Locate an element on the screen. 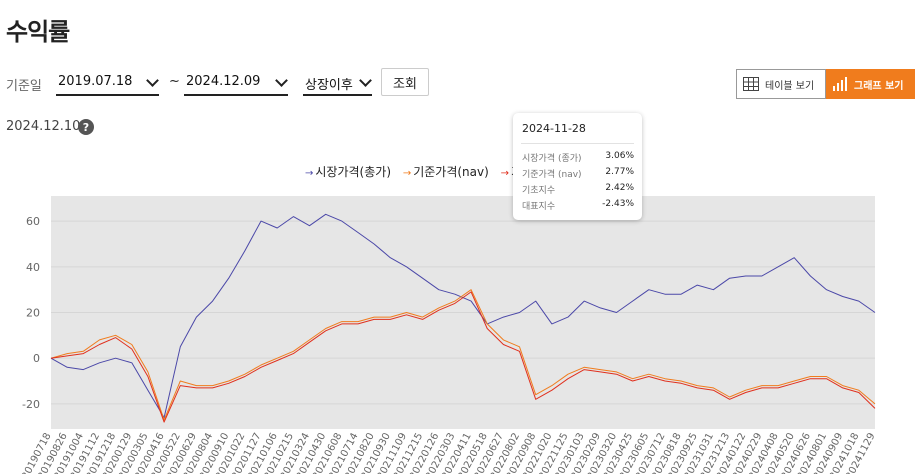 The width and height of the screenshot is (919, 474). tooltip-divider is located at coordinates (577, 143).